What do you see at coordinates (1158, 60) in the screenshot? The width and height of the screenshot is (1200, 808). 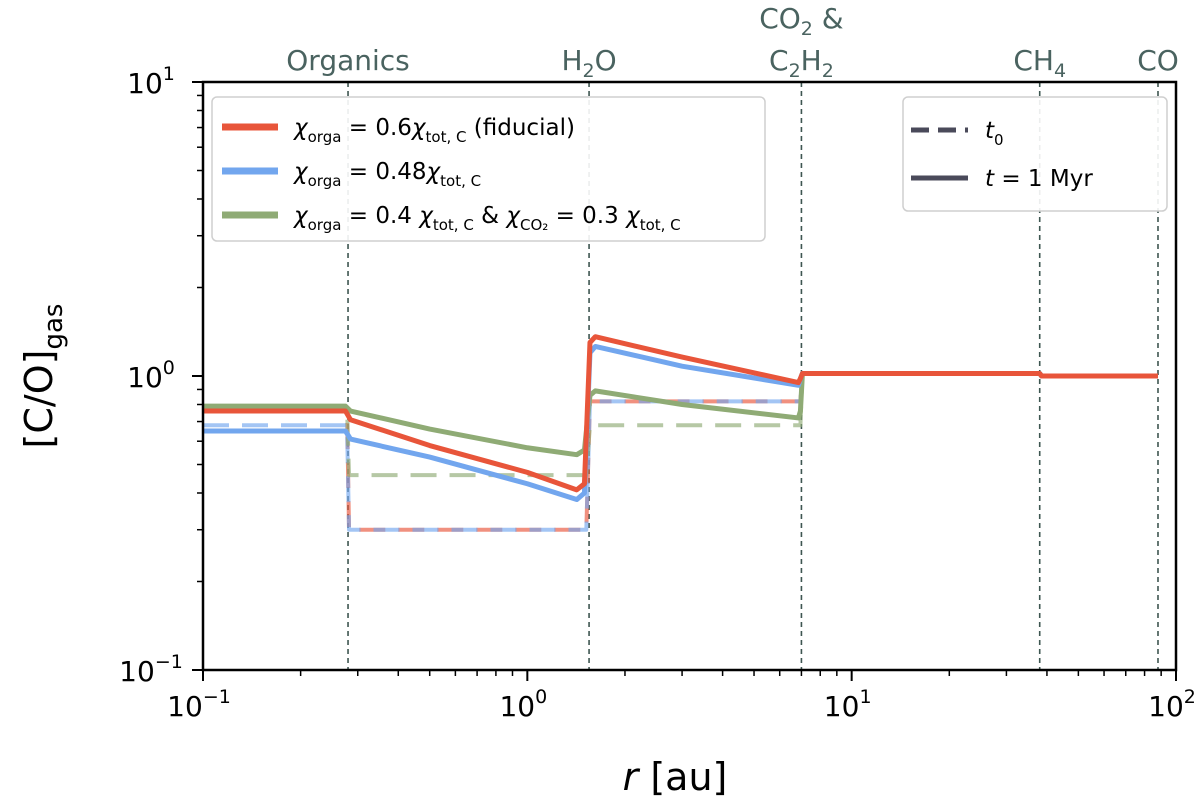 I see `snow-label-4: CO` at bounding box center [1158, 60].